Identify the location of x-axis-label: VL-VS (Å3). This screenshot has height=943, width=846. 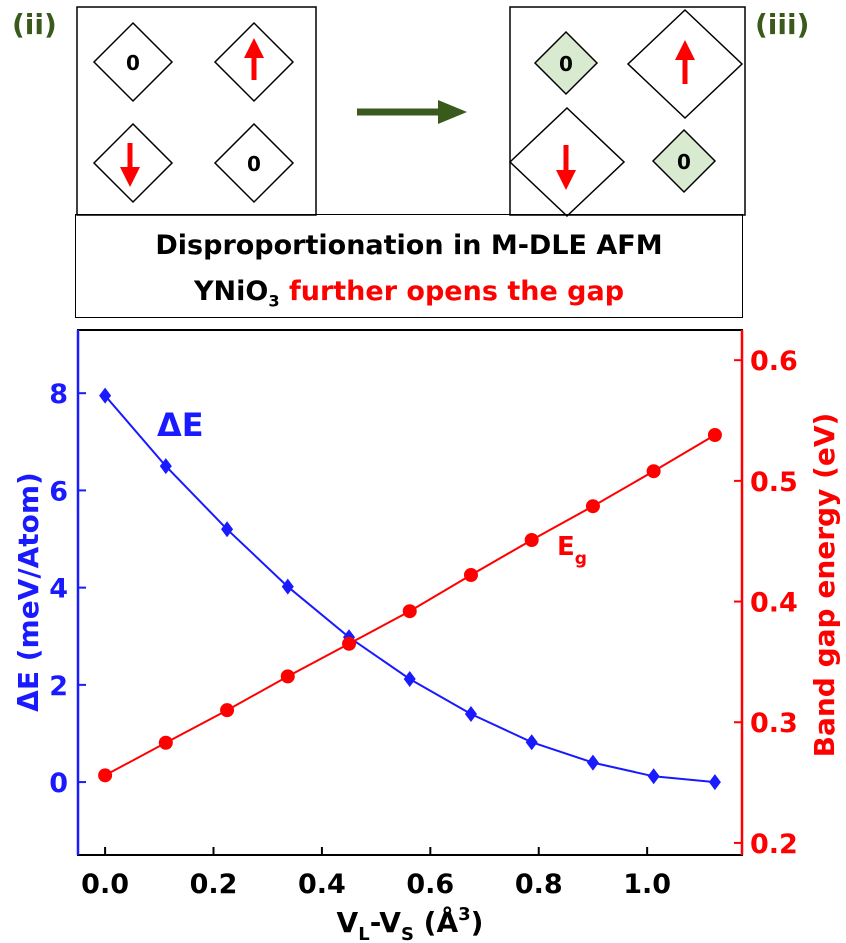
(410, 923).